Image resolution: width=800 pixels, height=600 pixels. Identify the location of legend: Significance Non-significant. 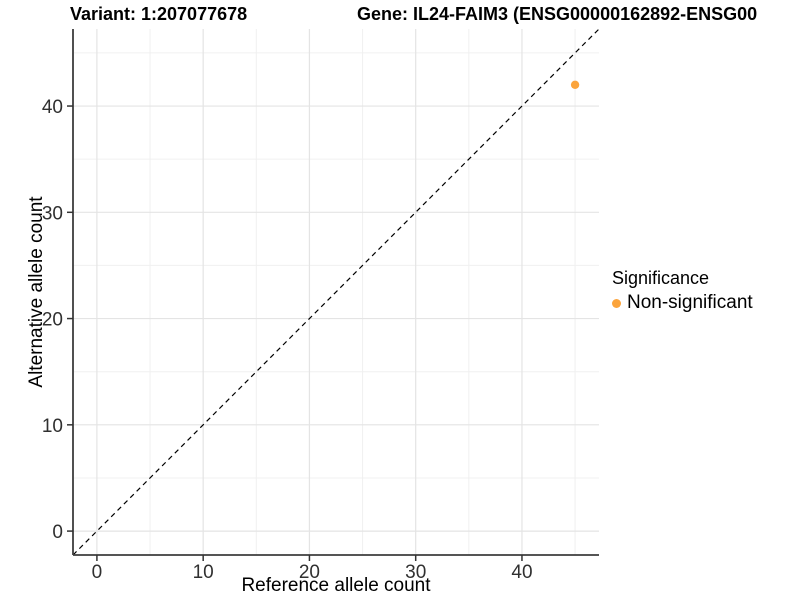
(682, 291).